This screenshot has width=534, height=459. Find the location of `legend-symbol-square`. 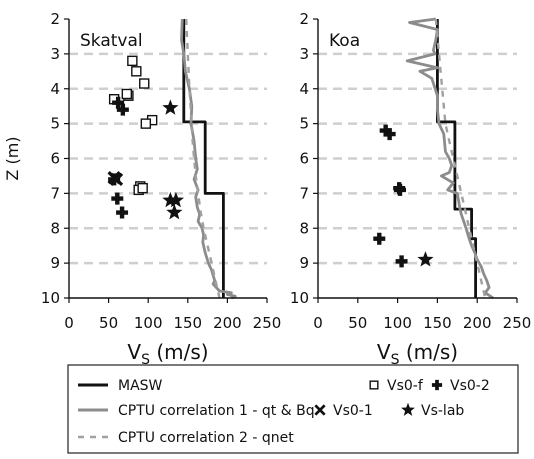

legend-symbol-square is located at coordinates (374, 385).